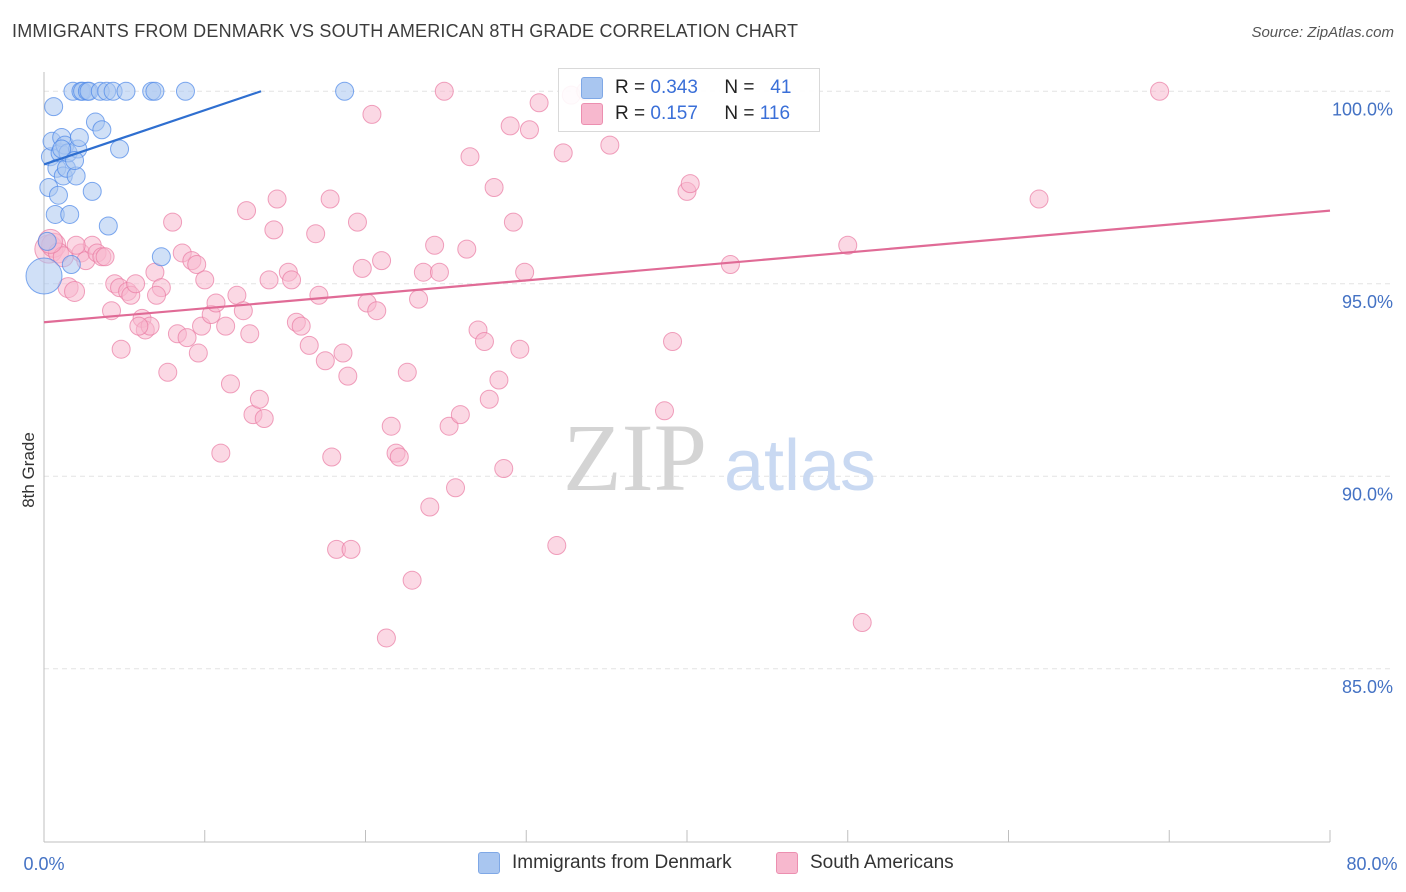 This screenshot has height=892, width=1406. What do you see at coordinates (1362, 109) in the screenshot?
I see `y-tick-label: 100.0%` at bounding box center [1362, 109].